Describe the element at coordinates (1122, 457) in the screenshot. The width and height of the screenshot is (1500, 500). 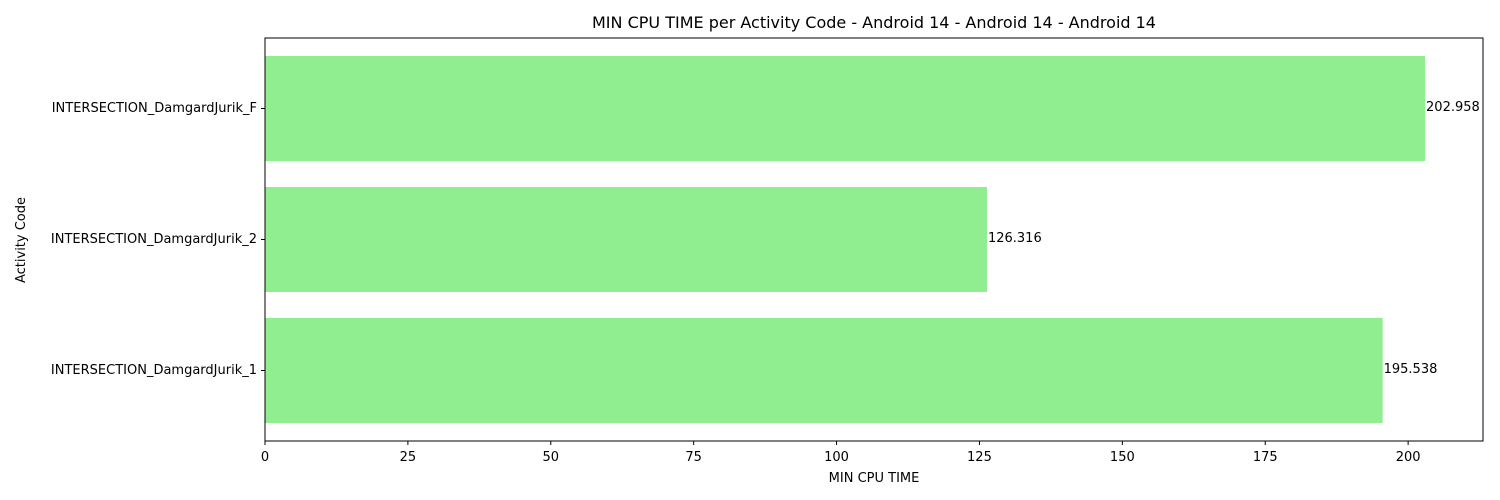
I see `x-tick-label-6: 150` at that location.